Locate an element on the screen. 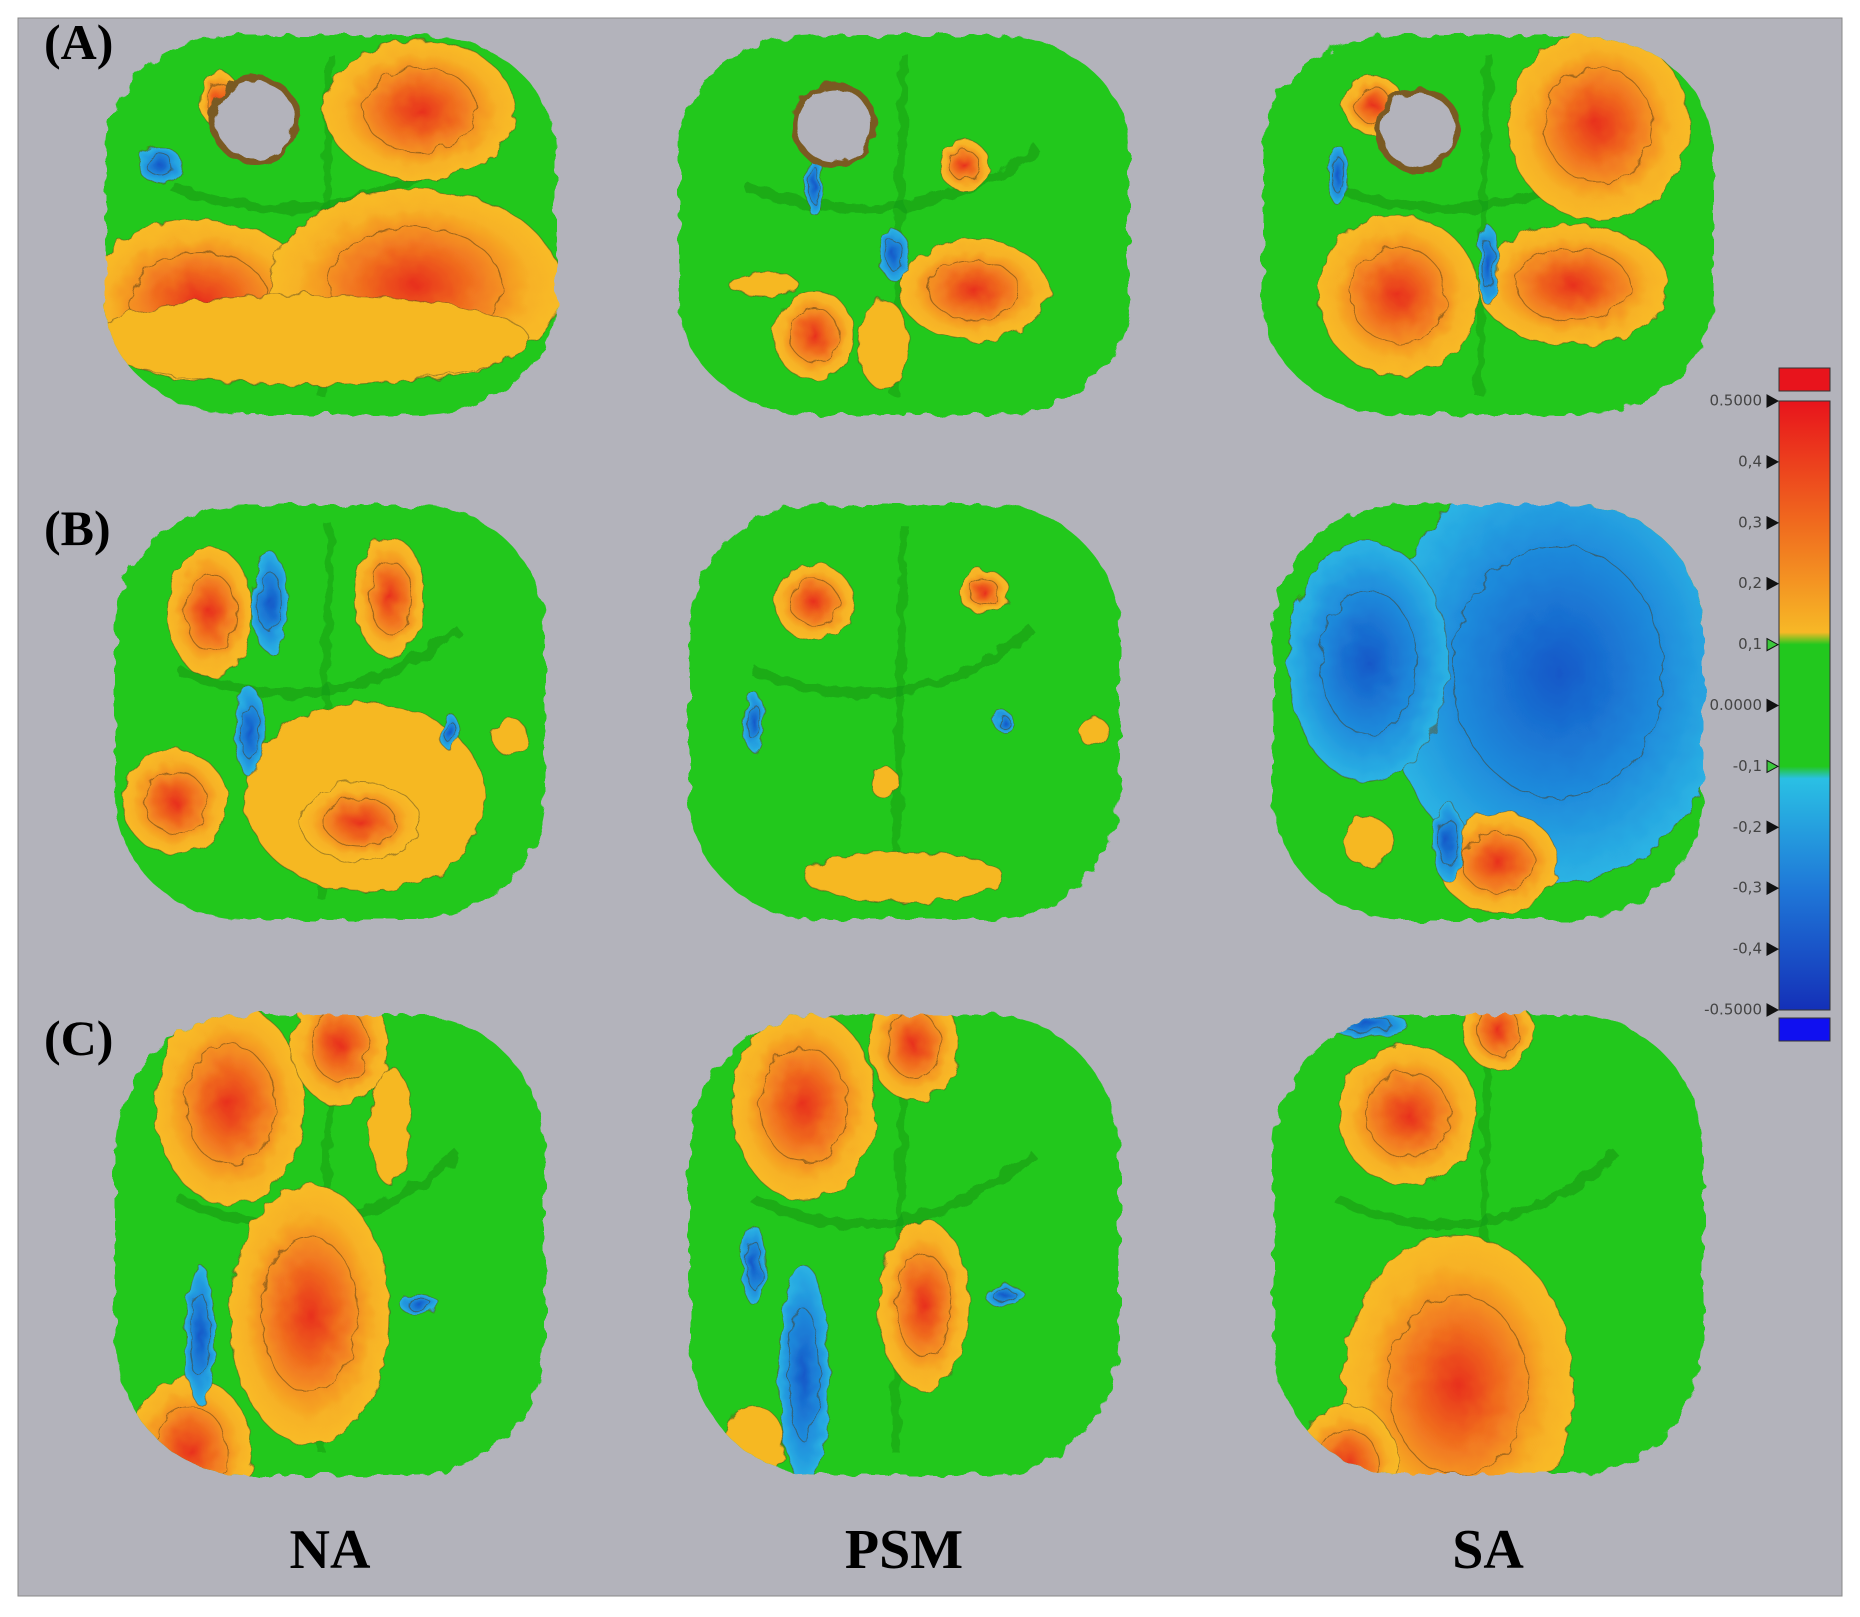 The height and width of the screenshot is (1617, 1860). scale-tick-label: 0.5000 is located at coordinates (1736, 401).